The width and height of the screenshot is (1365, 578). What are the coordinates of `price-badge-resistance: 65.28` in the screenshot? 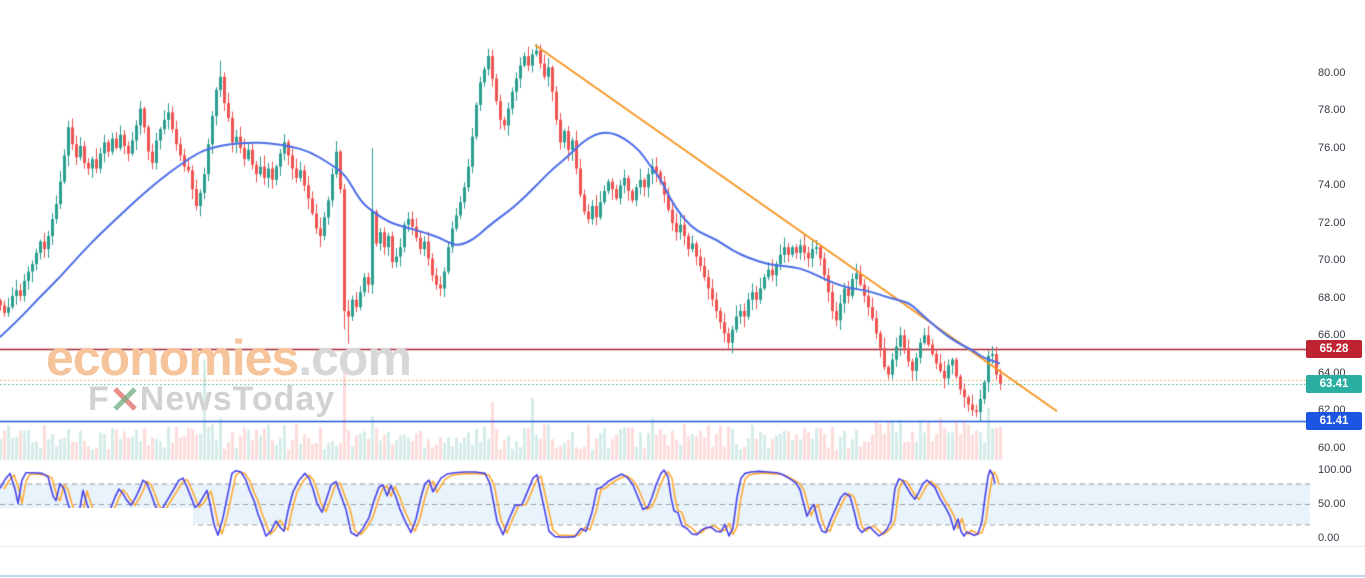 It's located at (1334, 348).